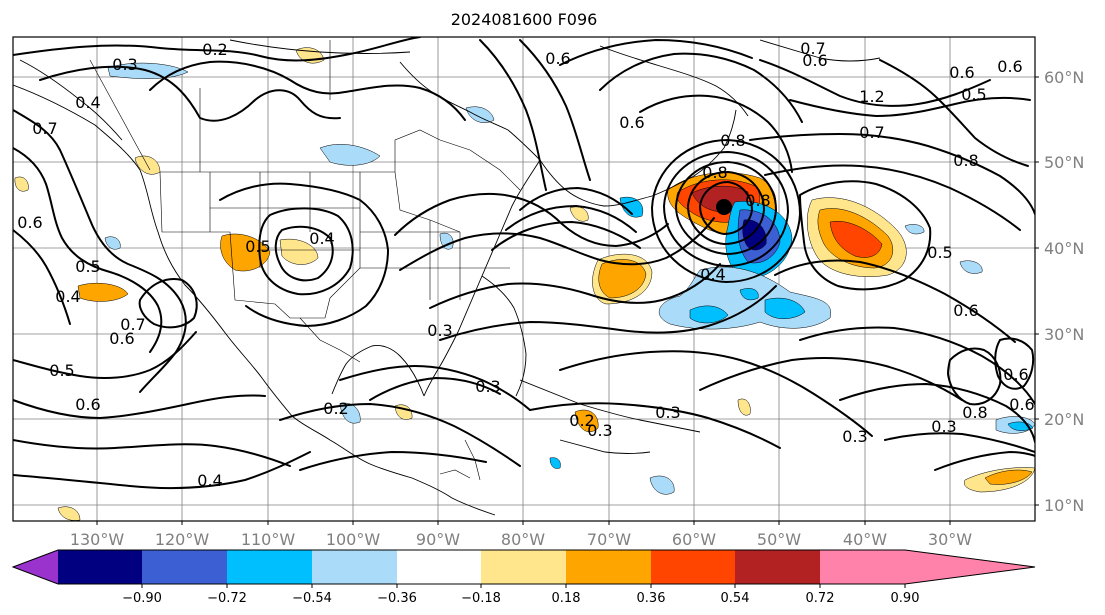 The image size is (1105, 615). Describe the element at coordinates (820, 598) in the screenshot. I see `colorbar-tick-label: 0.72` at that location.